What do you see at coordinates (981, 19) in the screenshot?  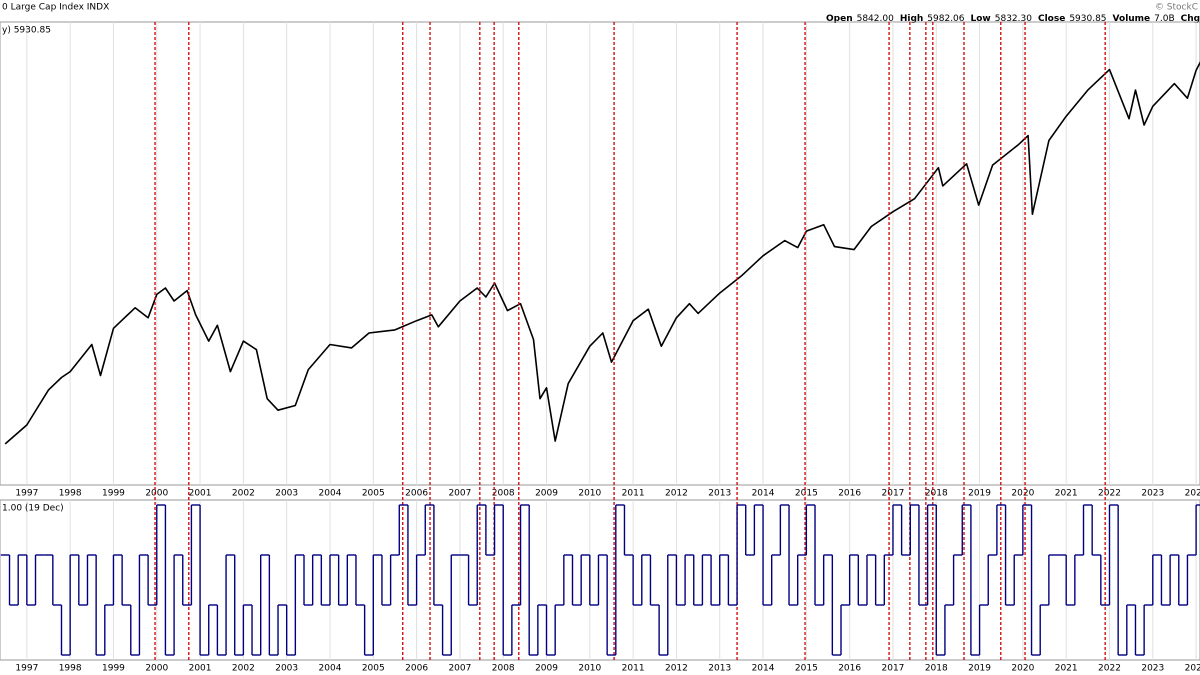 I see `quote-label: Low` at bounding box center [981, 19].